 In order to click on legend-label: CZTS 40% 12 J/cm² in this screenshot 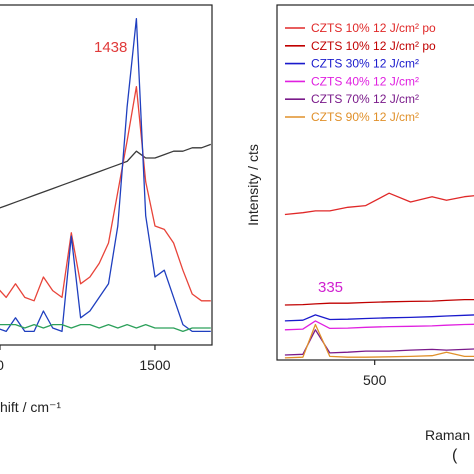, I will do `click(365, 81)`.